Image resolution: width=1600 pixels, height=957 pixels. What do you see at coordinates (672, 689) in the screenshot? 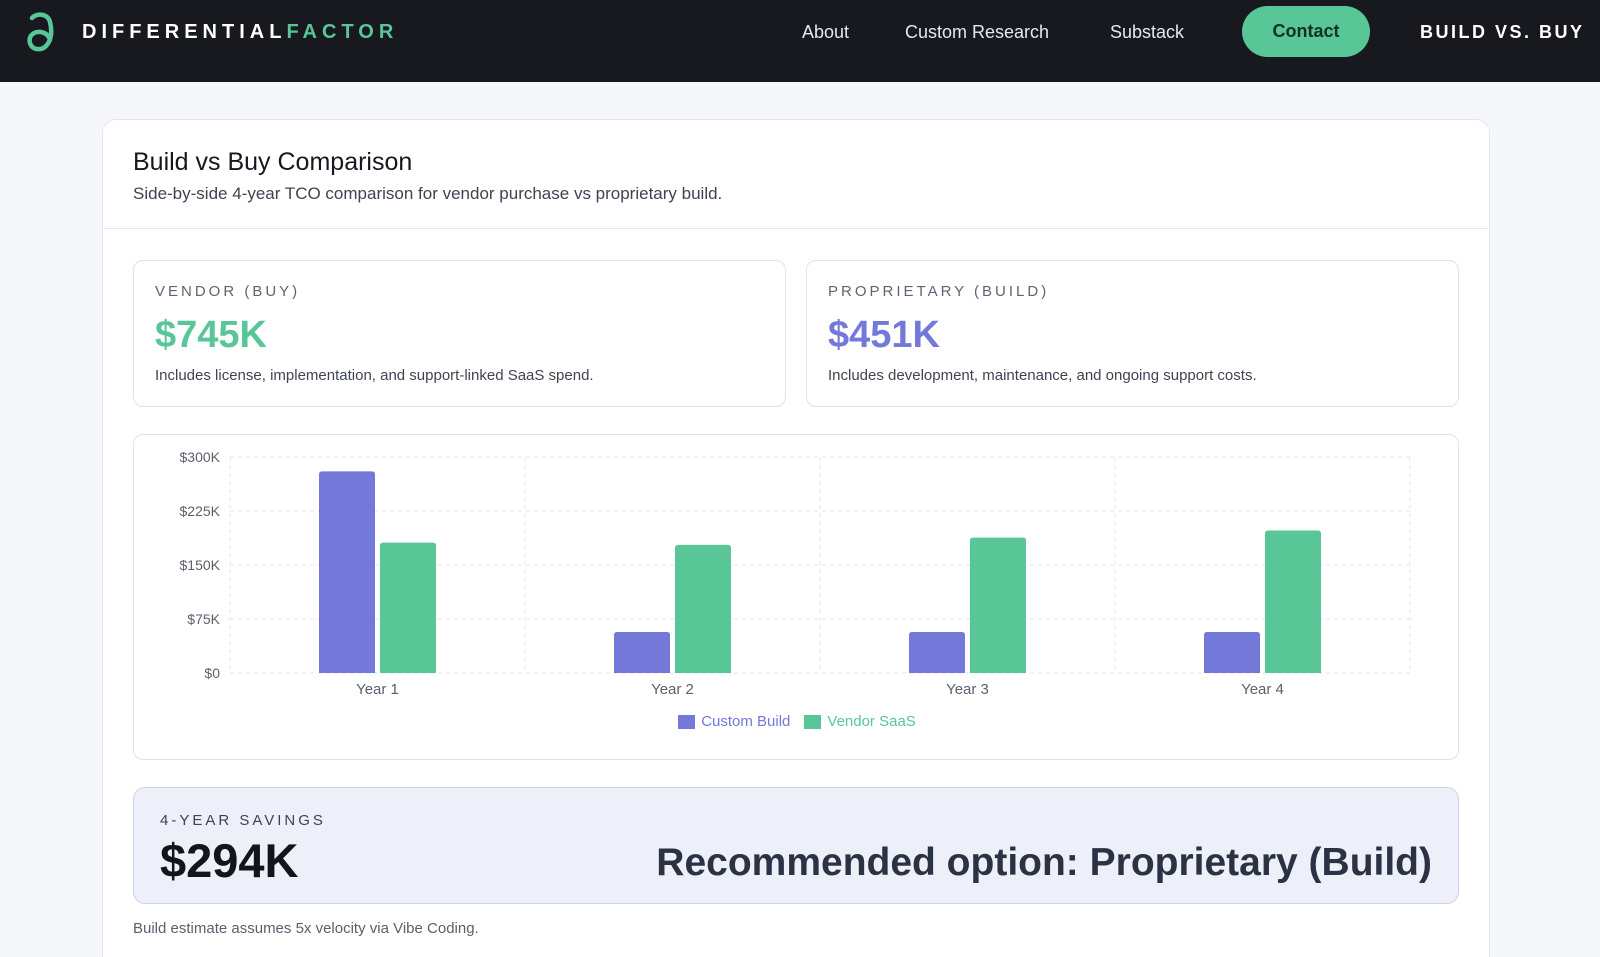
I see `x-tick-label: Year 2` at bounding box center [672, 689].